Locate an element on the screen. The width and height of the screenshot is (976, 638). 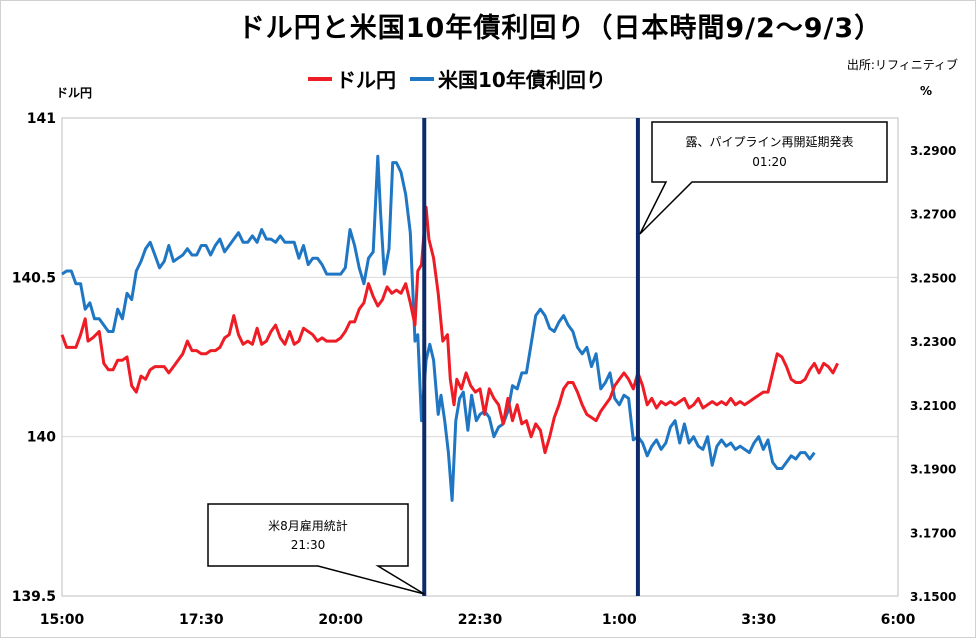
callout-russia-label: 露、パイプライン再開延期発表 is located at coordinates (769, 142).